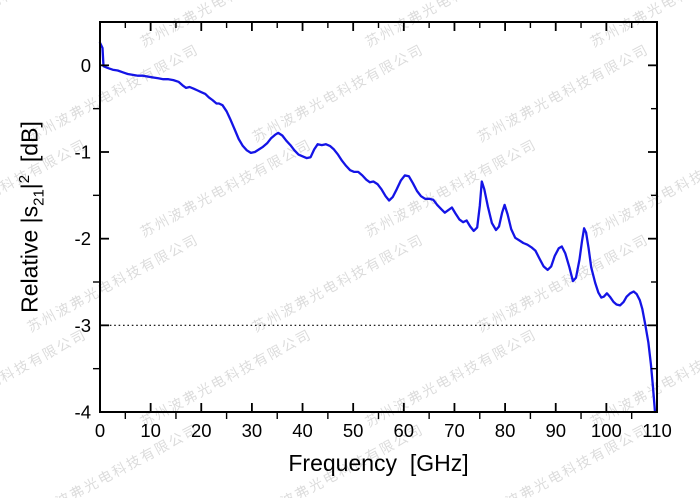  Describe the element at coordinates (302, 430) in the screenshot. I see `x-tick-label: 40` at that location.